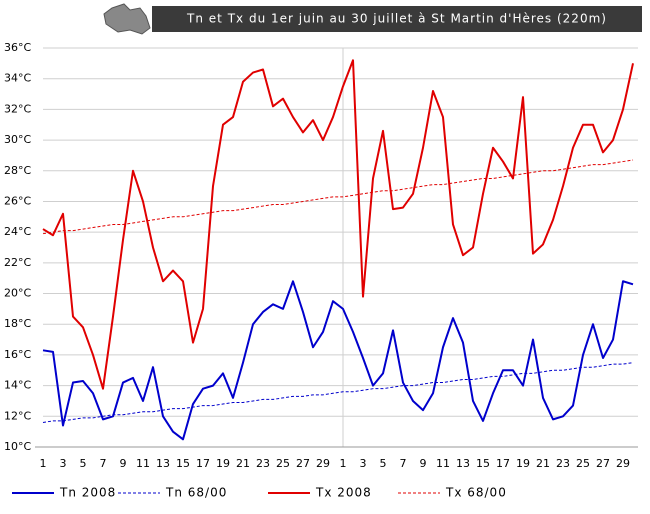 This screenshot has width=650, height=514. What do you see at coordinates (17, 354) in the screenshot?
I see `y-tick-label: 16°C` at bounding box center [17, 354].